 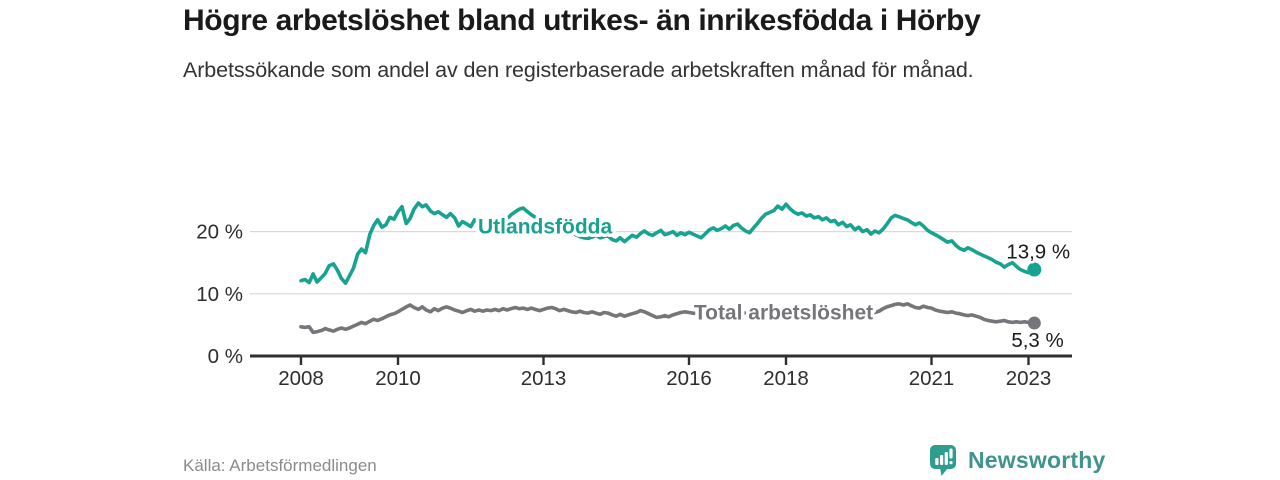 What do you see at coordinates (689, 378) in the screenshot?
I see `x-tick-label: 2016` at bounding box center [689, 378].